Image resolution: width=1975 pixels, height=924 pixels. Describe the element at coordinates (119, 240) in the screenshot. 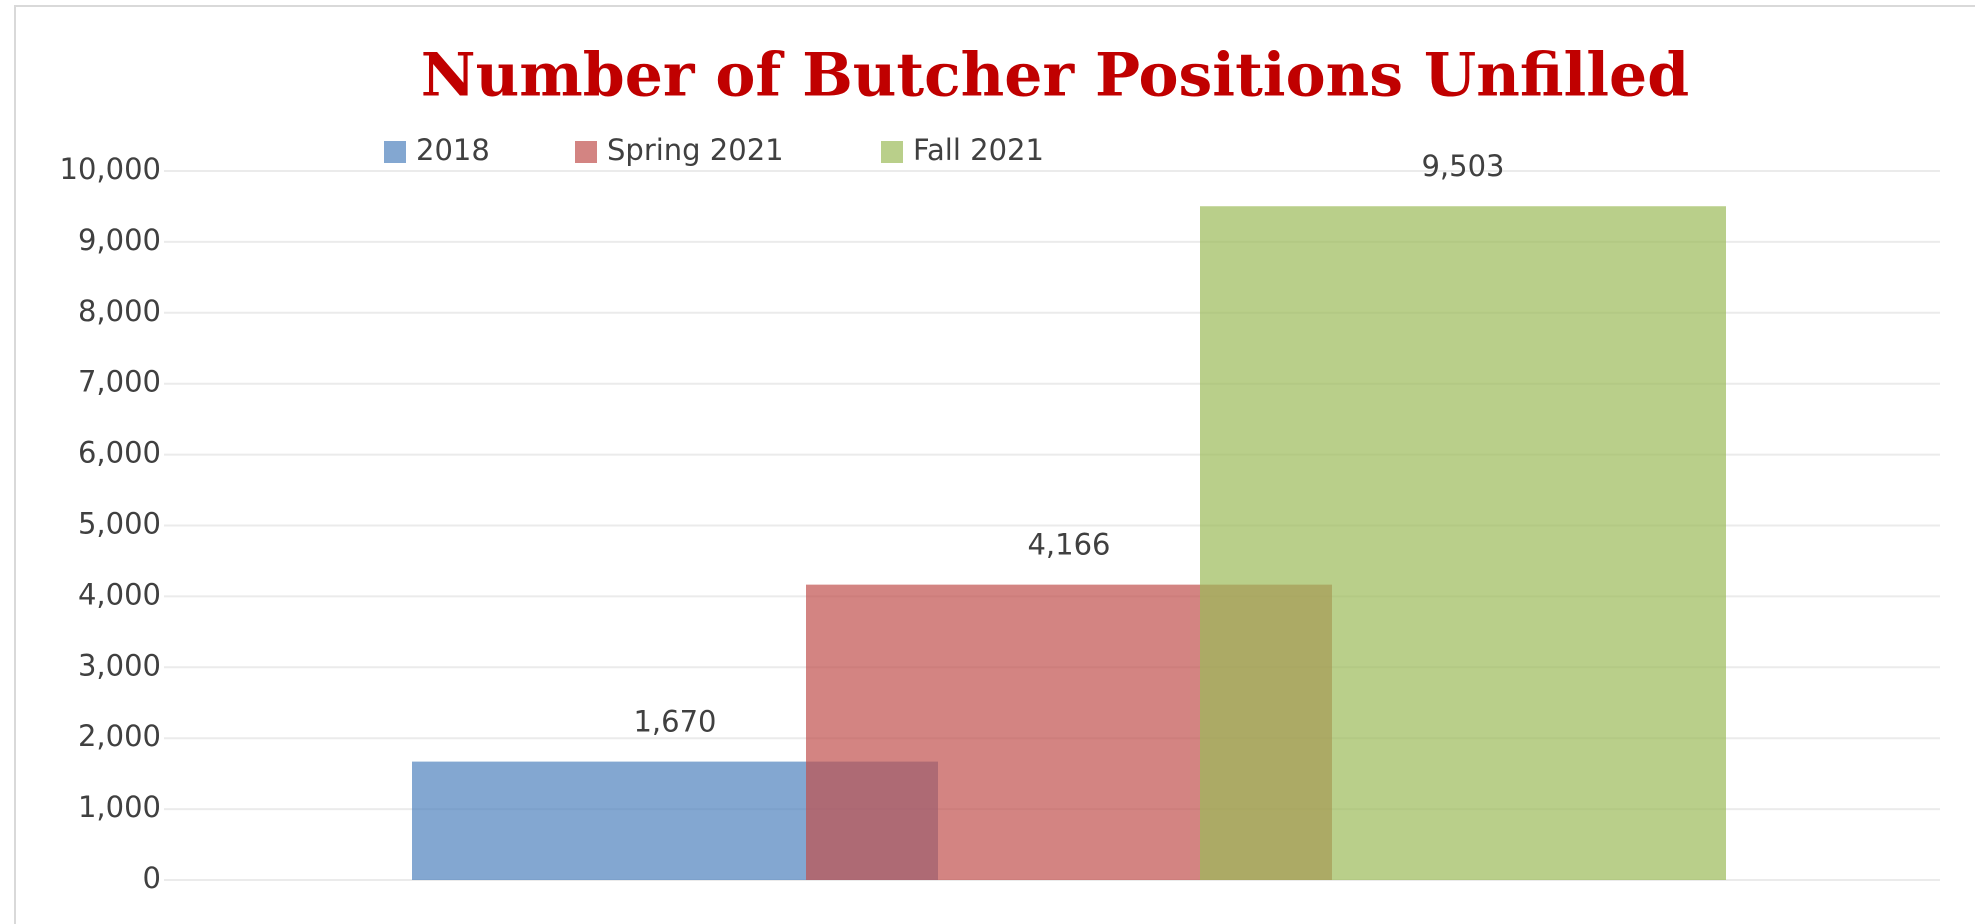

I see `y-tick-label: 9,000` at that location.